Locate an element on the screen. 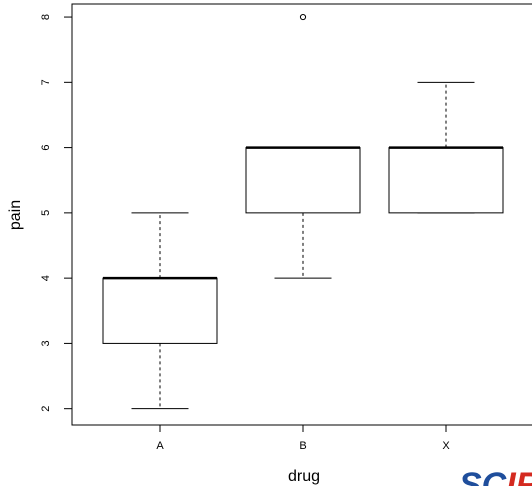  box-X is located at coordinates (446, 147).